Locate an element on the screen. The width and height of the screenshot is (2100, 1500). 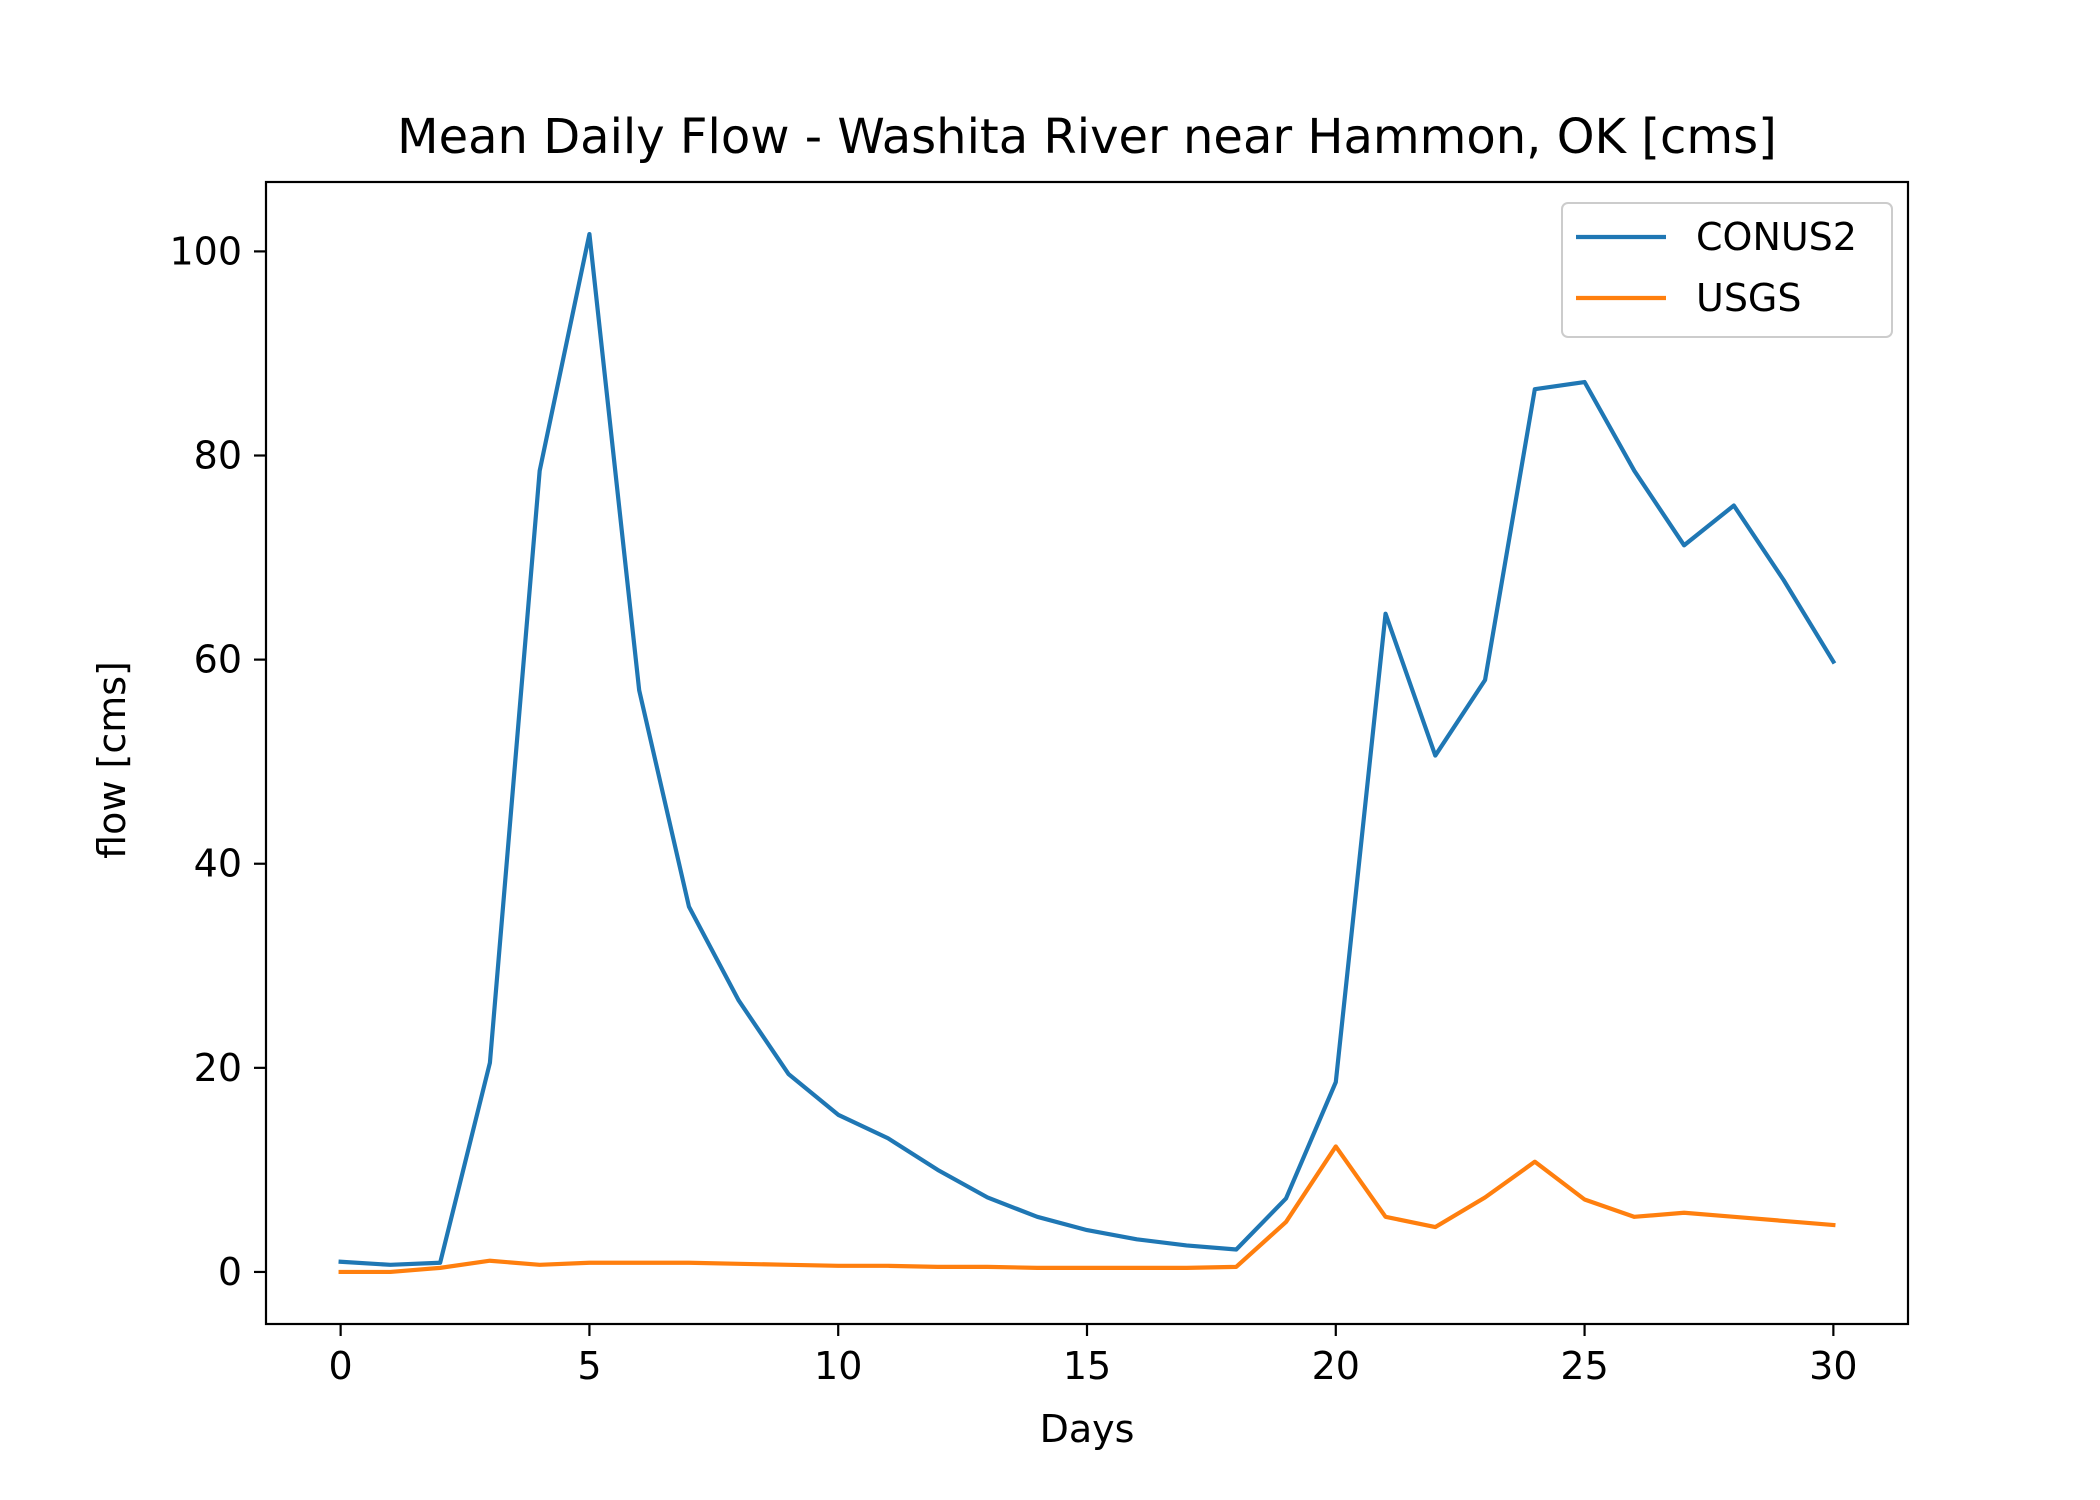
x-tick-label: 15 is located at coordinates (1087, 1366).